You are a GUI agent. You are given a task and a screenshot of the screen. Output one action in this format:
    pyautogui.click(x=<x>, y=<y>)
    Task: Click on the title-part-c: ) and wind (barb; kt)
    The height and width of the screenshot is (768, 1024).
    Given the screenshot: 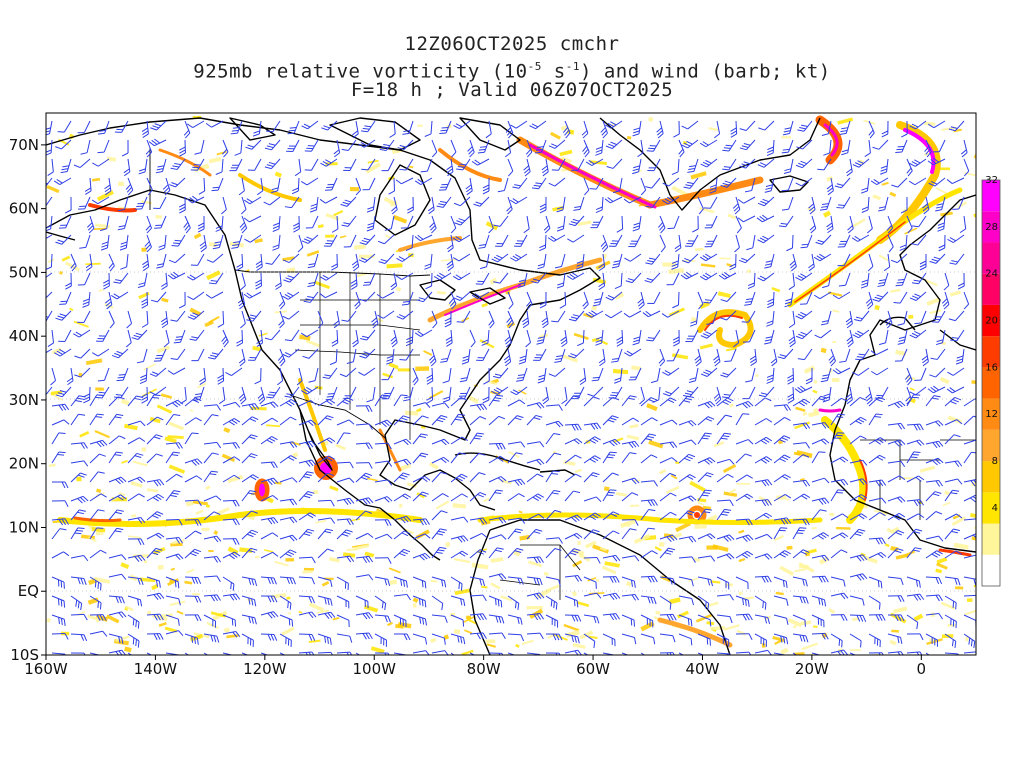 What is the action you would take?
    pyautogui.click(x=705, y=71)
    